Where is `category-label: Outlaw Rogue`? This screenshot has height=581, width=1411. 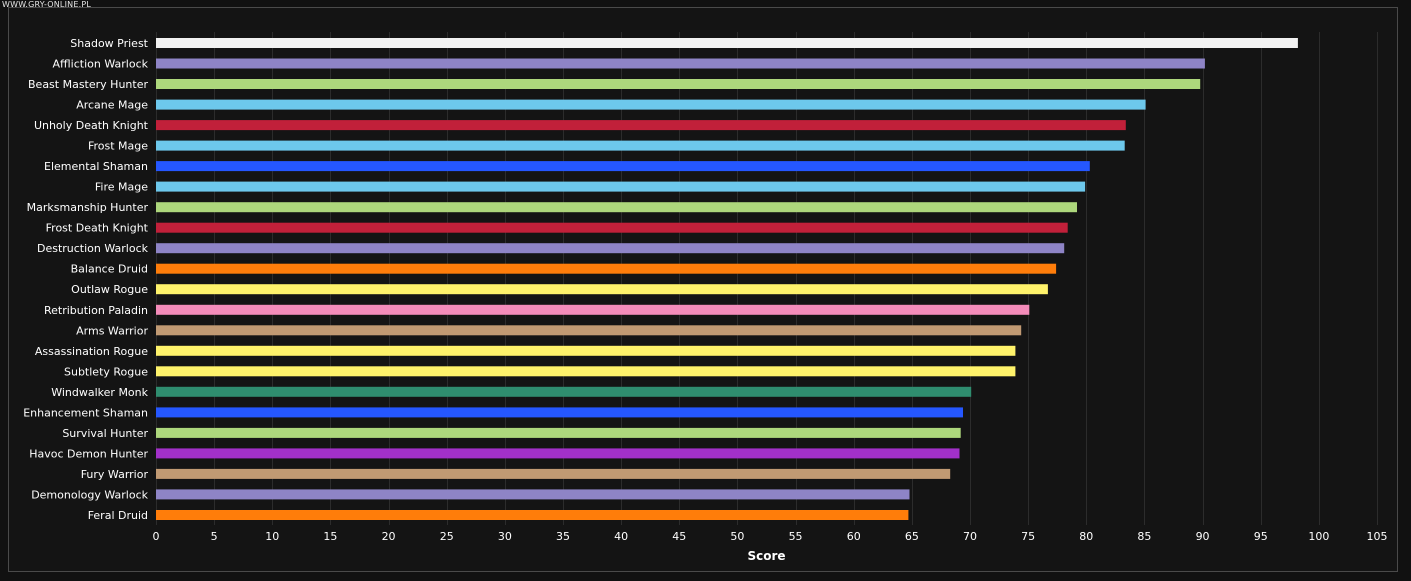
category-label: Outlaw Rogue is located at coordinates (109, 289).